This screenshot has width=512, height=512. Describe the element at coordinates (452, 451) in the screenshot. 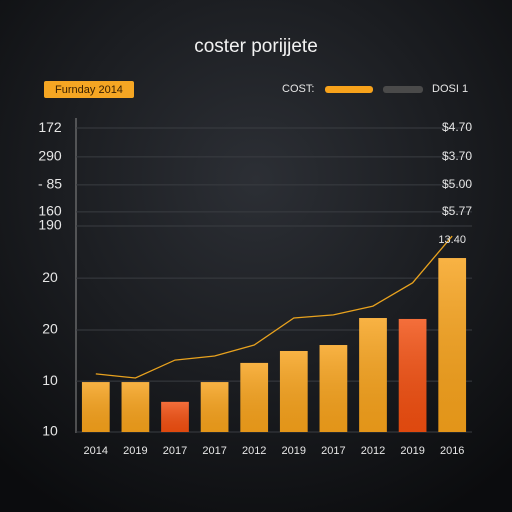

I see `x-tick-label: 2016` at that location.